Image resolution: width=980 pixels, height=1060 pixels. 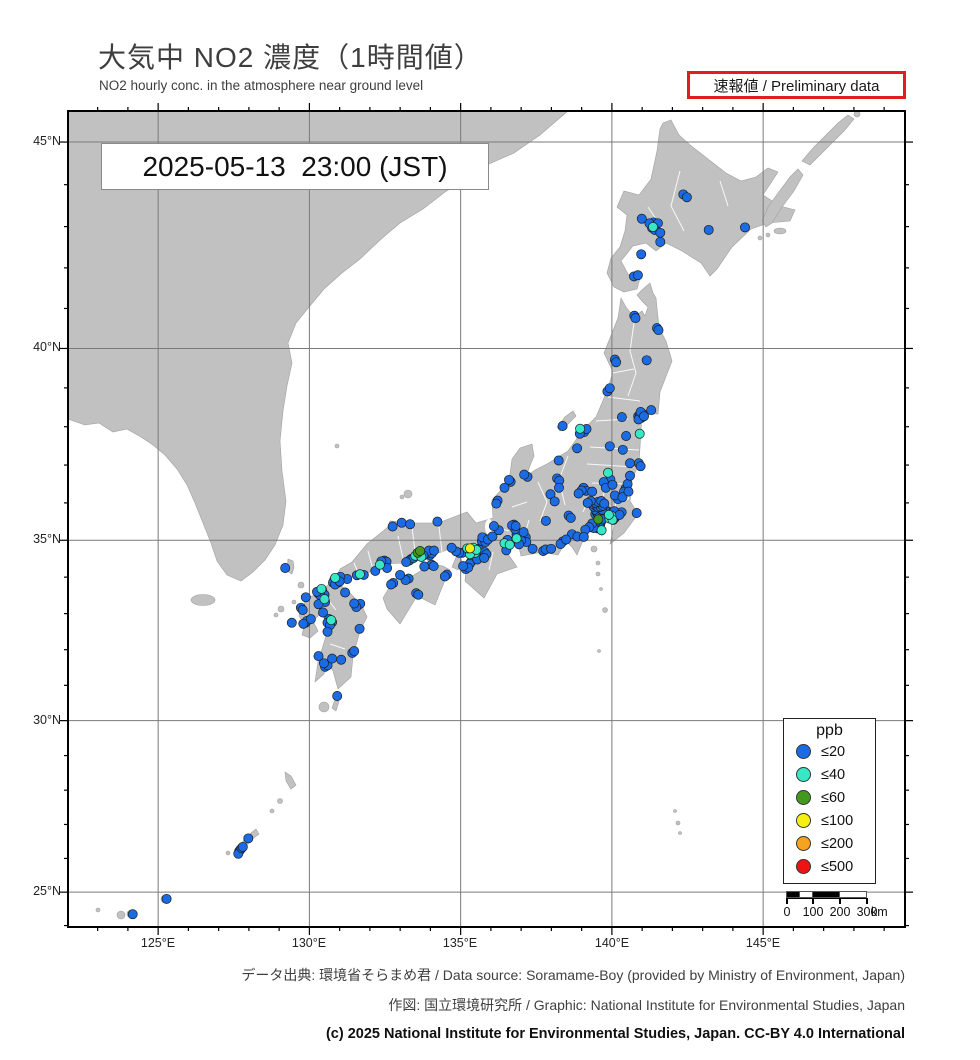 What do you see at coordinates (850, 905) in the screenshot?
I see `scale-bar: 0 100 200 300 km` at bounding box center [850, 905].